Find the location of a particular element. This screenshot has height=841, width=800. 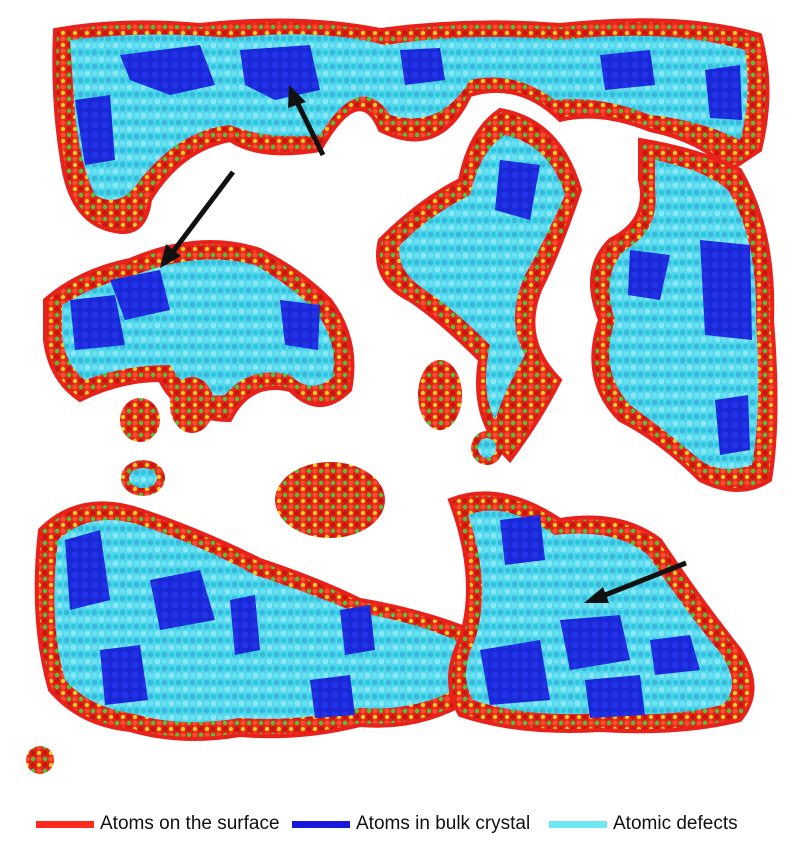

legend-item-bulk: Atoms in bulk crystal is located at coordinates (411, 824).